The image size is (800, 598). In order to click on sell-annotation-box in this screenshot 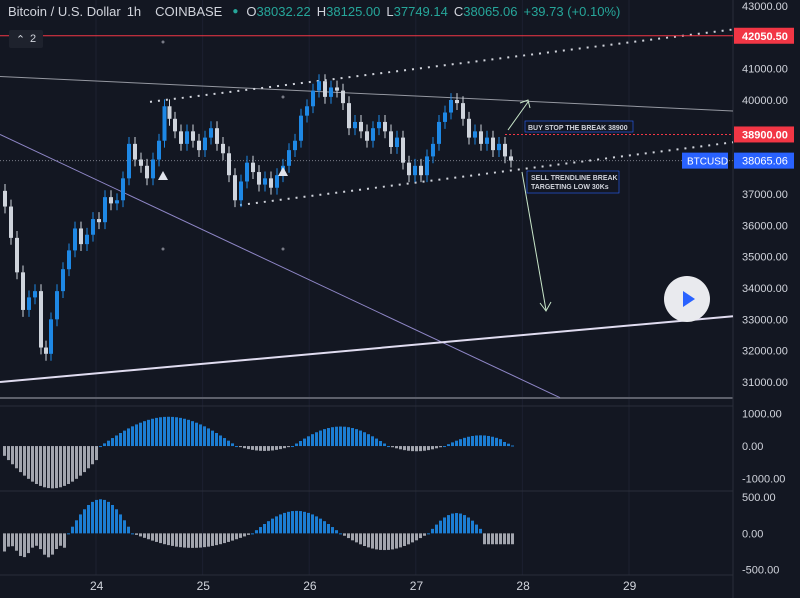, I will do `click(573, 182)`.